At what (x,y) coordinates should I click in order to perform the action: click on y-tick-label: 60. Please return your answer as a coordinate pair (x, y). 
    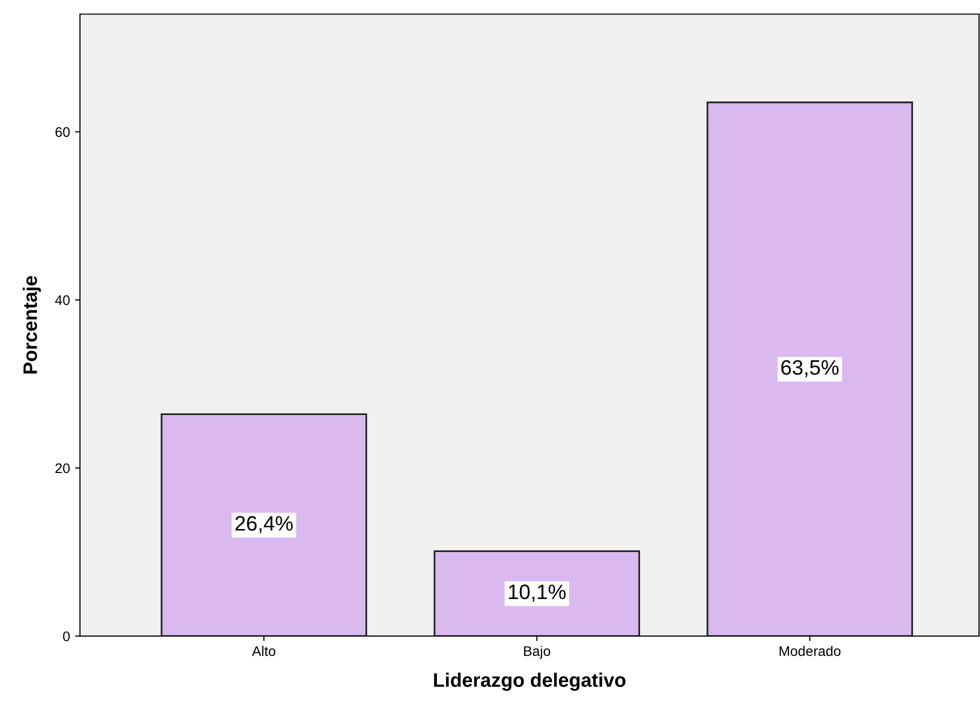
    Looking at the image, I should click on (63, 132).